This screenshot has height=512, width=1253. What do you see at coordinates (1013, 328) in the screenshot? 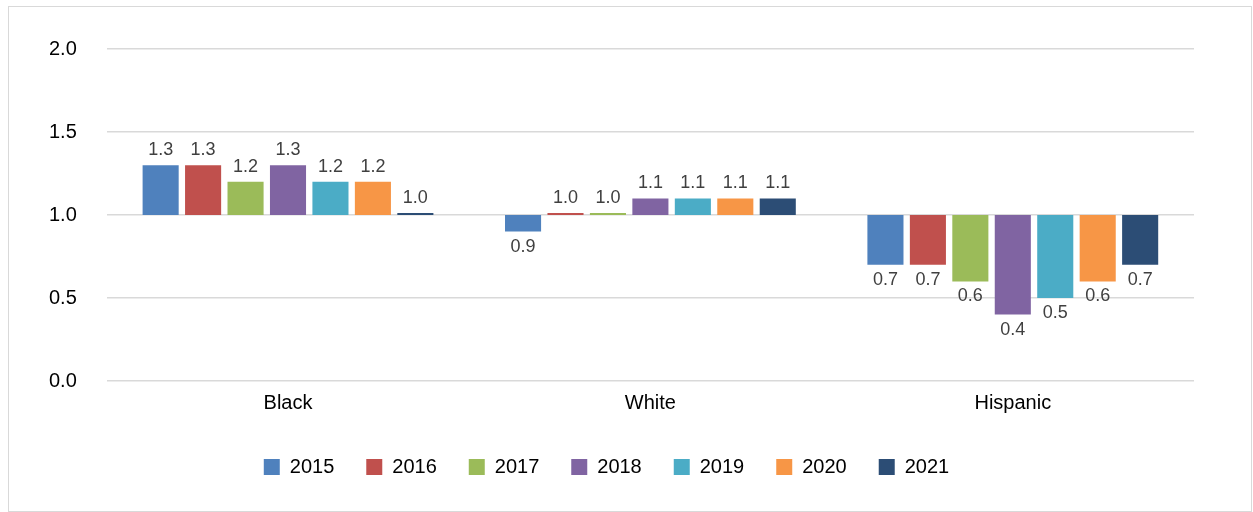
I see `data-label: 0.4` at bounding box center [1013, 328].